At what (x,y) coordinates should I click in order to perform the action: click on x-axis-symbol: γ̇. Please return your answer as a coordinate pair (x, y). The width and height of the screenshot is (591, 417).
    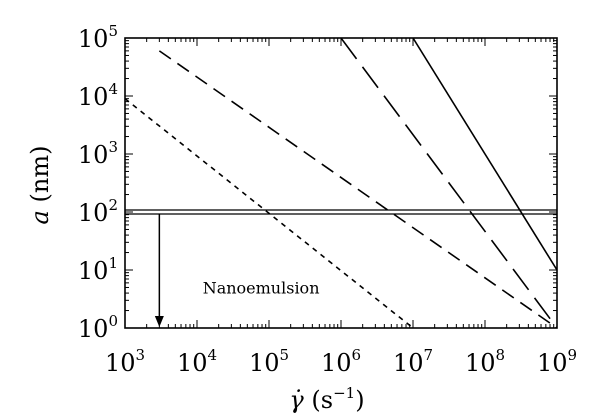
    Looking at the image, I should click on (296, 400).